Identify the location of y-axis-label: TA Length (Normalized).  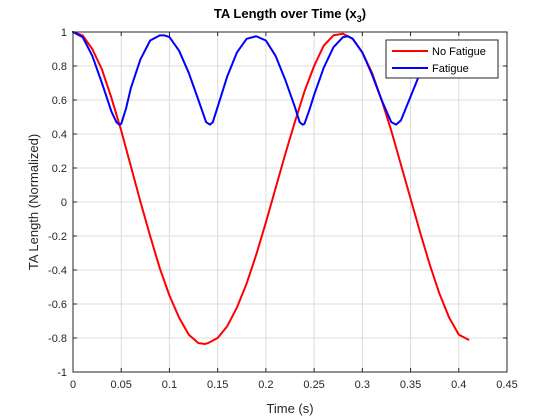
(33, 202).